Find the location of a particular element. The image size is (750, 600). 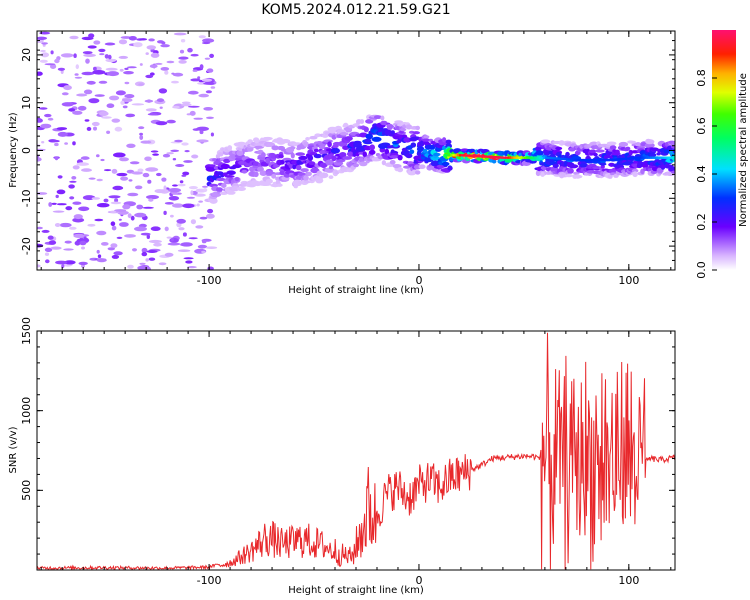

snr-ylabel: SNR (v/v) is located at coordinates (13, 449).